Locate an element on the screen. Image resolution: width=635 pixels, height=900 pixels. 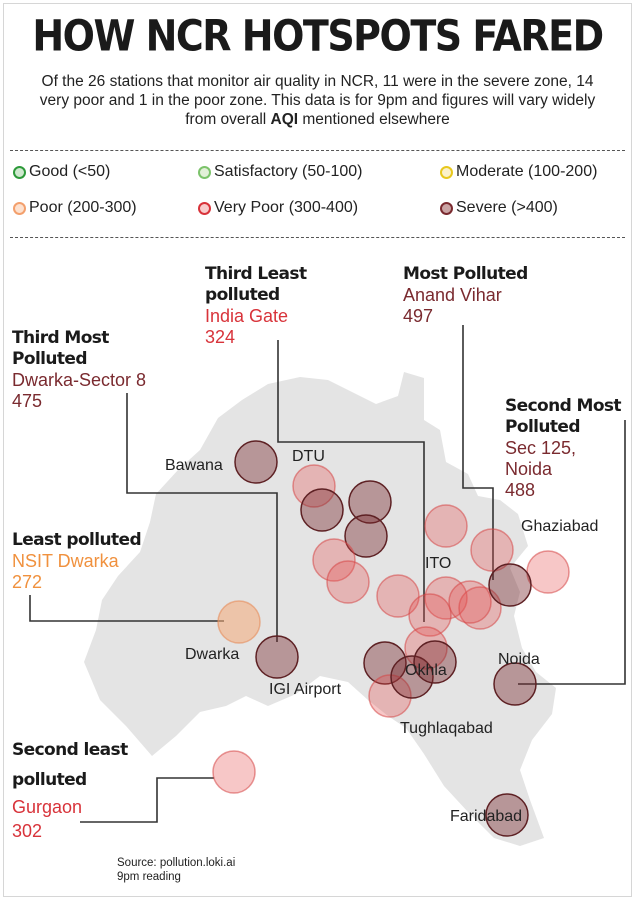
callout-value: 475 is located at coordinates (27, 401).